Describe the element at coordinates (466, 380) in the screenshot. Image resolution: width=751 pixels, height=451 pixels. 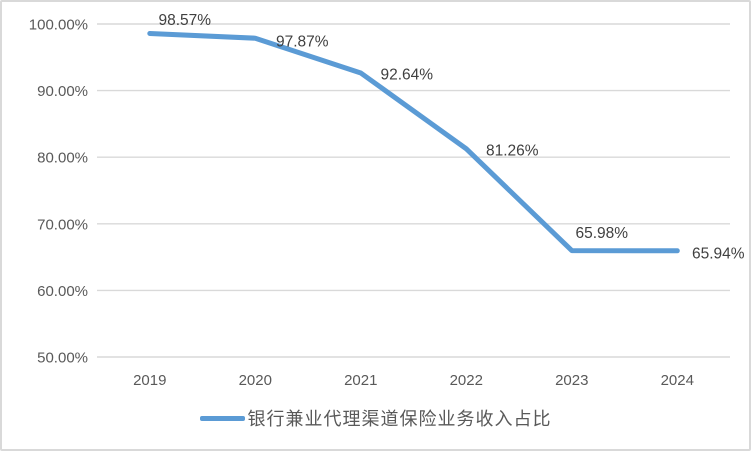
I see `x-axis-tick-label: 2022` at that location.